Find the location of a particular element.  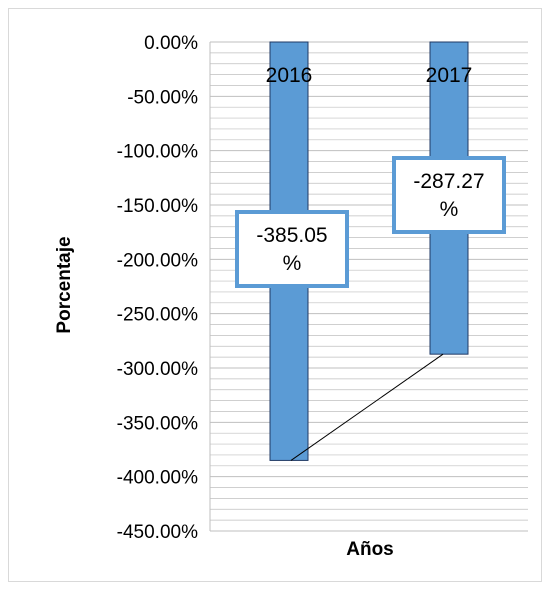

y-tick-label: -350.00% is located at coordinates (157, 423).